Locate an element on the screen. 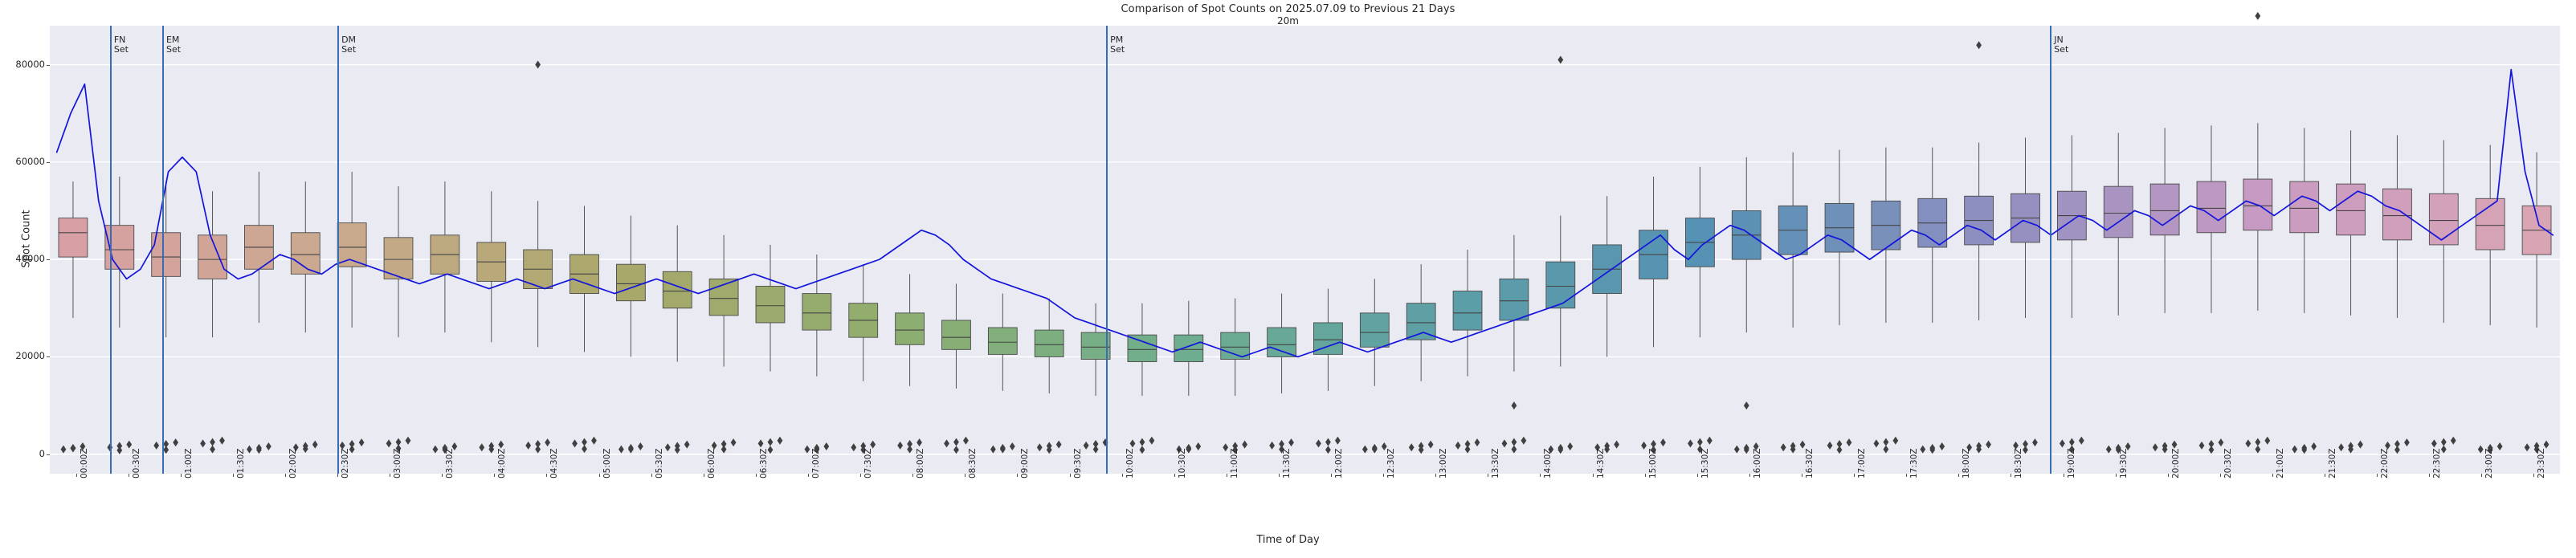  x-tick-label: 19:00Z is located at coordinates (2071, 463).